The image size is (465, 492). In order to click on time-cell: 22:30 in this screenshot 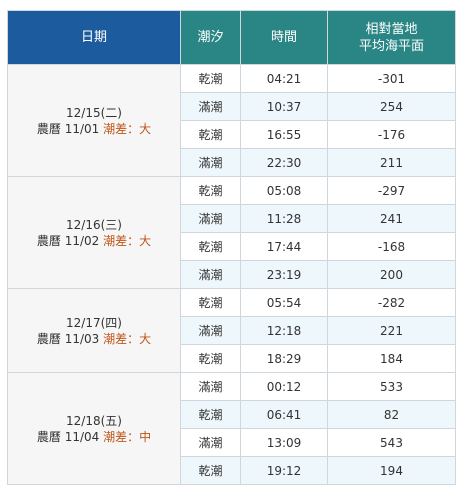, I will do `click(284, 162)`.